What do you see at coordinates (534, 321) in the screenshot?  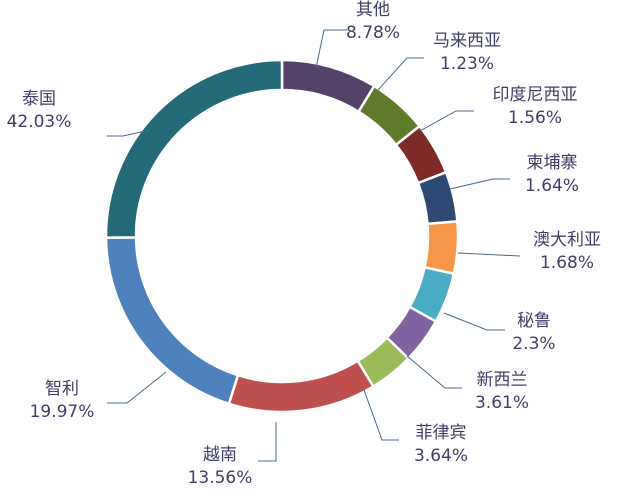 I see `slice-name-5: 秘鲁` at bounding box center [534, 321].